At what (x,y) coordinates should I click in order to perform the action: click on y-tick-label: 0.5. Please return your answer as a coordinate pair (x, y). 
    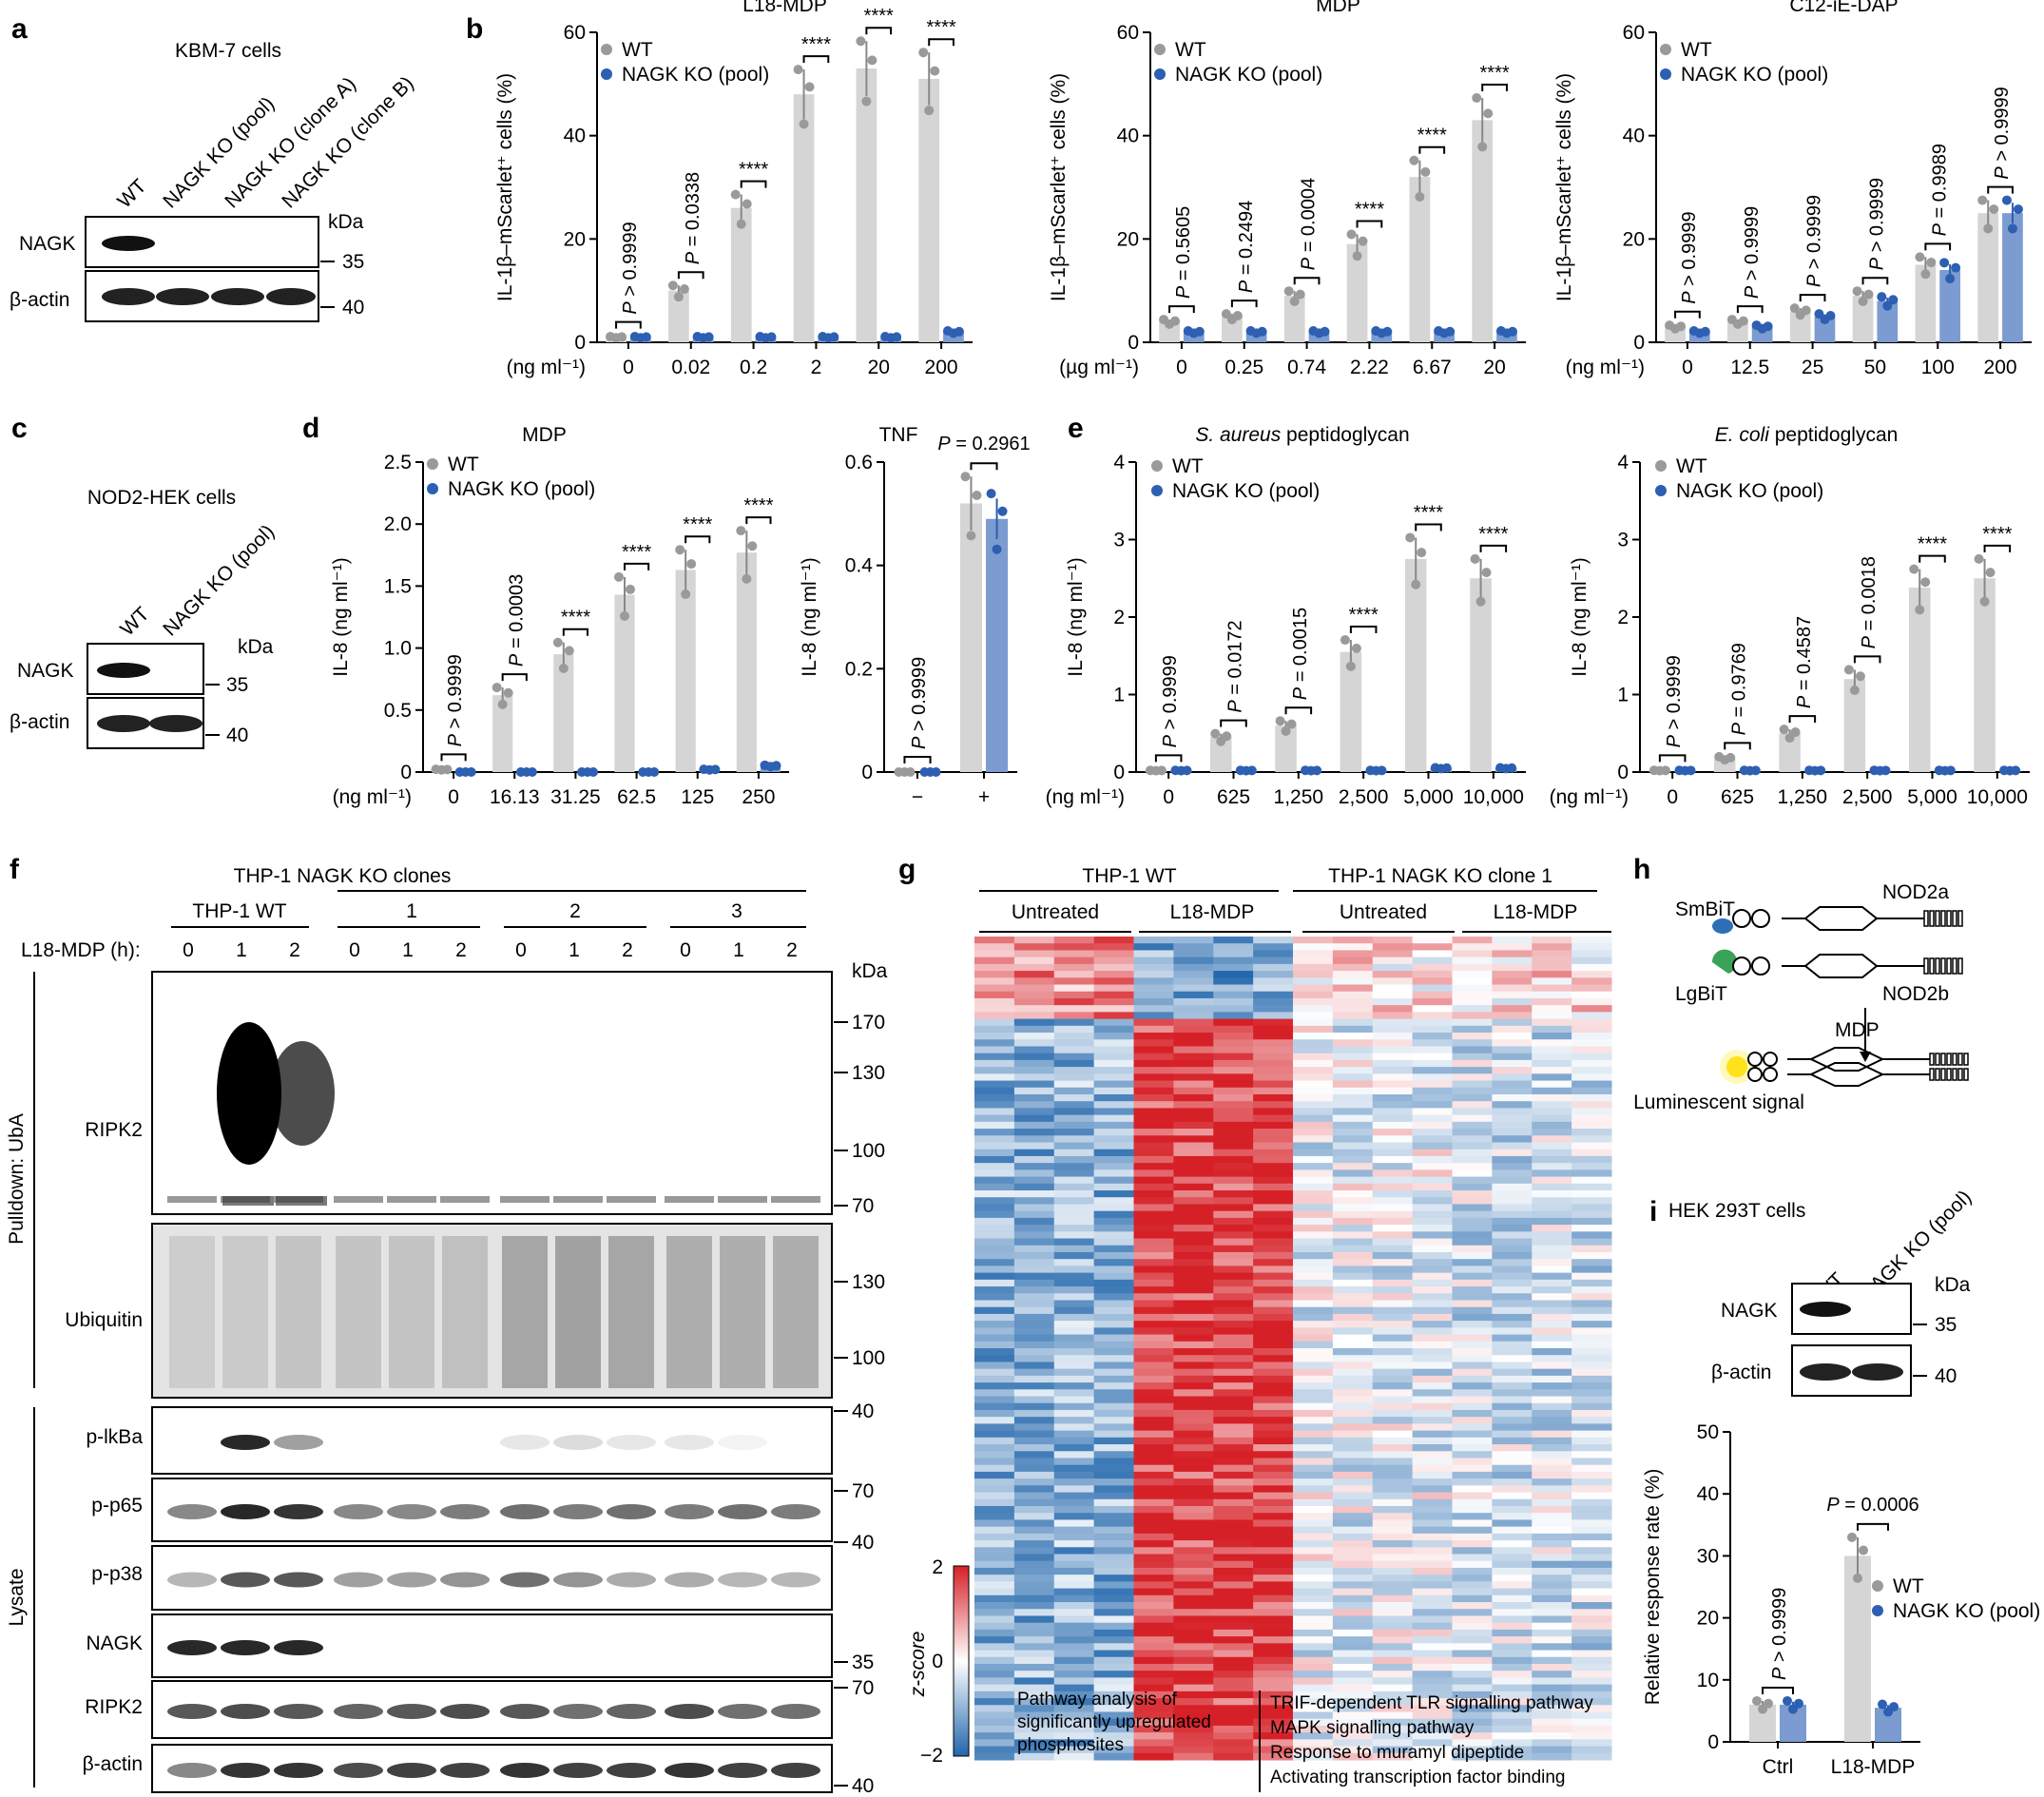
    Looking at the image, I should click on (398, 711).